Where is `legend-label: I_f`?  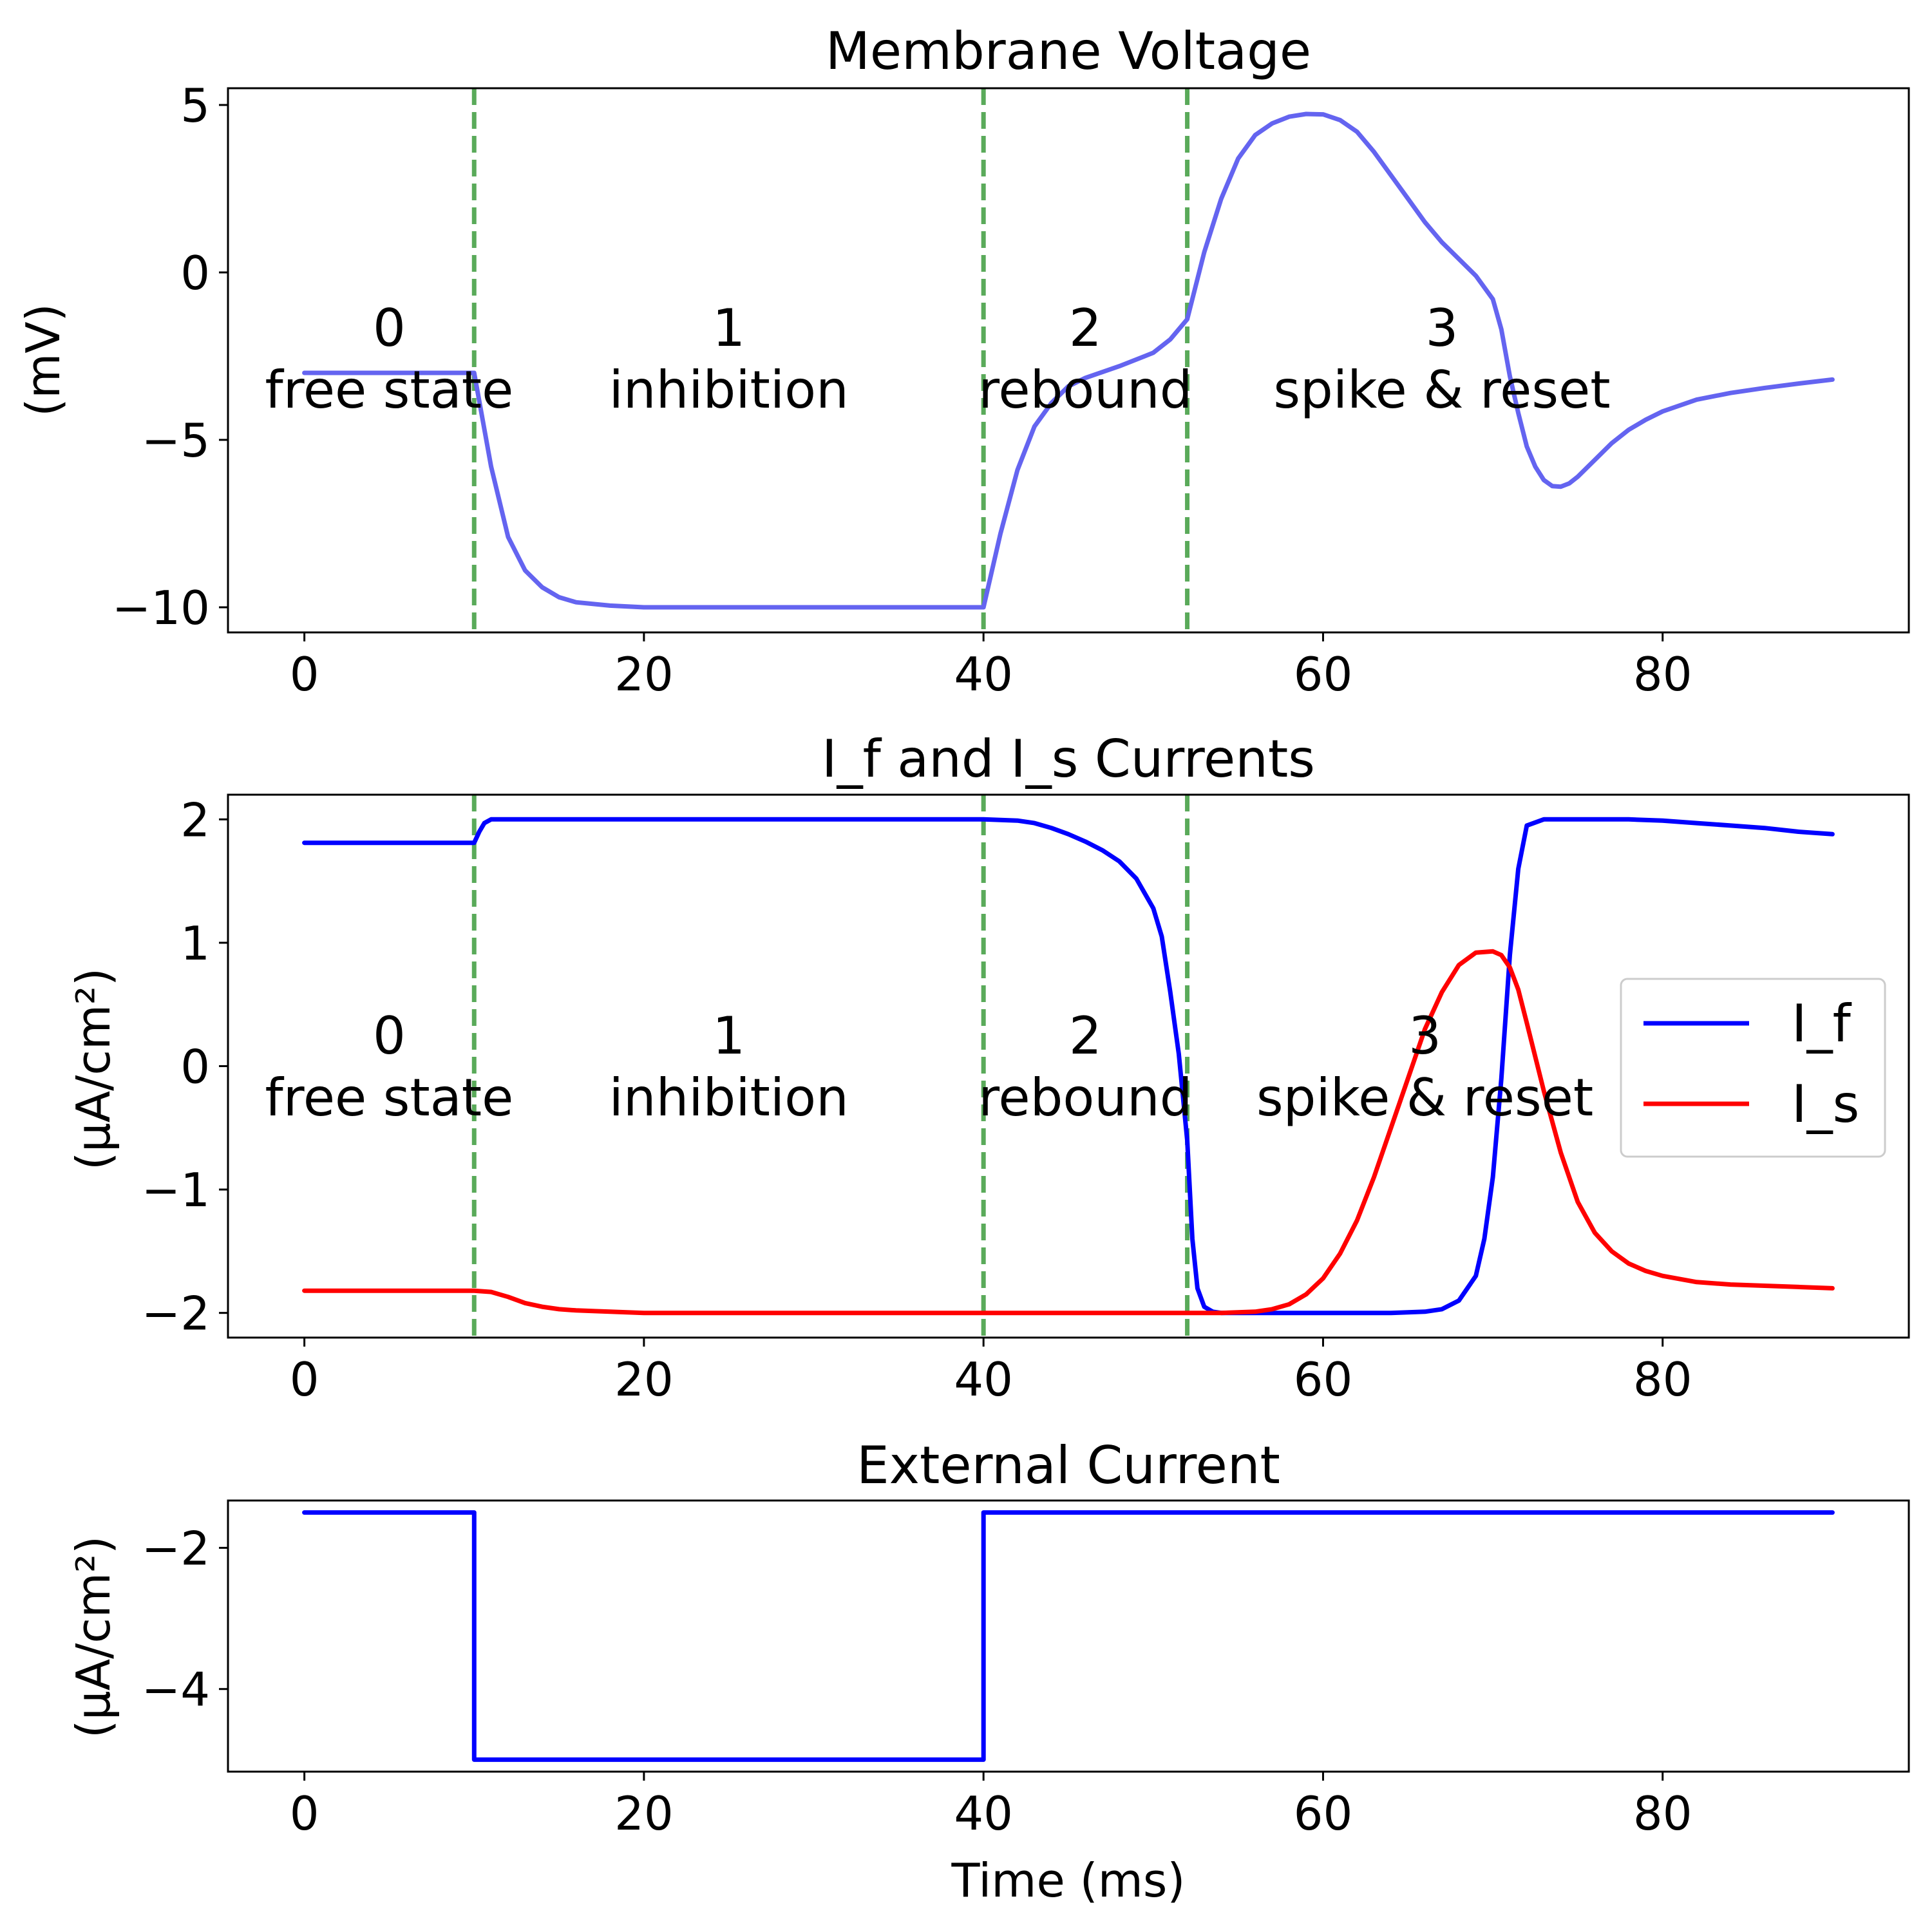 legend-label: I_f is located at coordinates (1822, 1024).